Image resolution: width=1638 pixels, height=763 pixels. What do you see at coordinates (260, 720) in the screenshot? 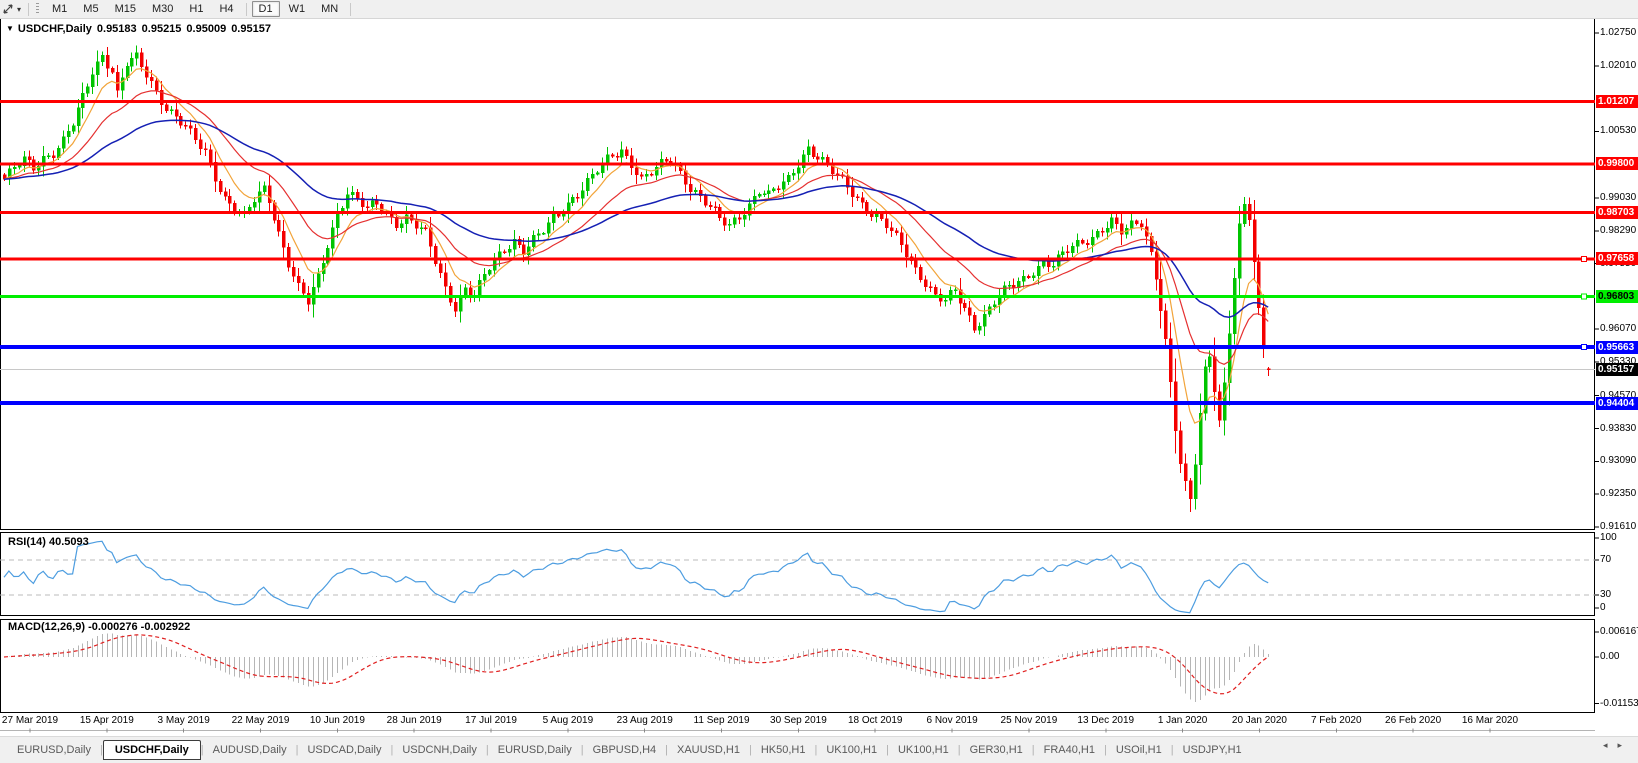
I see `date-axis-label: 22 May 2019` at bounding box center [260, 720].